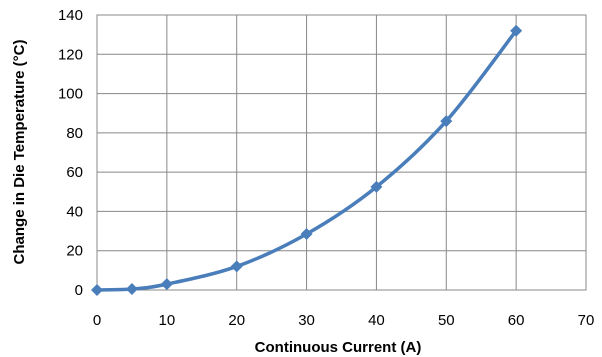 The width and height of the screenshot is (602, 357). Describe the element at coordinates (338, 347) in the screenshot. I see `x-axis-title: Continuous Current (A)` at that location.